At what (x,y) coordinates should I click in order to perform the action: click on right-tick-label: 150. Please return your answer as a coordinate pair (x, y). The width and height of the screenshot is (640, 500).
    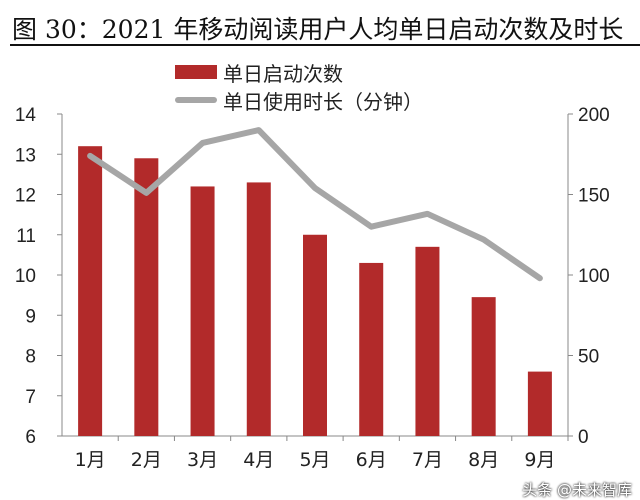
    Looking at the image, I should click on (594, 196).